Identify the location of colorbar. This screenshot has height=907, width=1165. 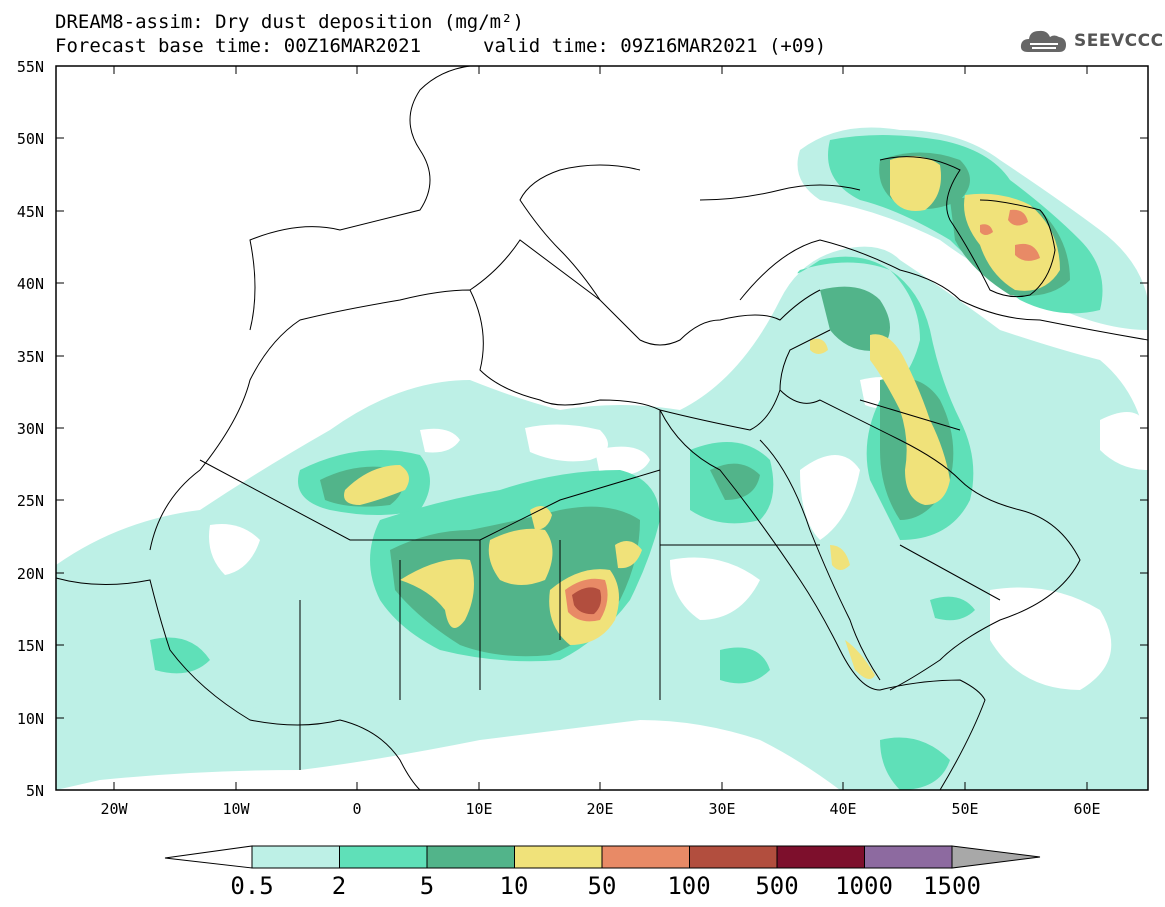
(602, 857).